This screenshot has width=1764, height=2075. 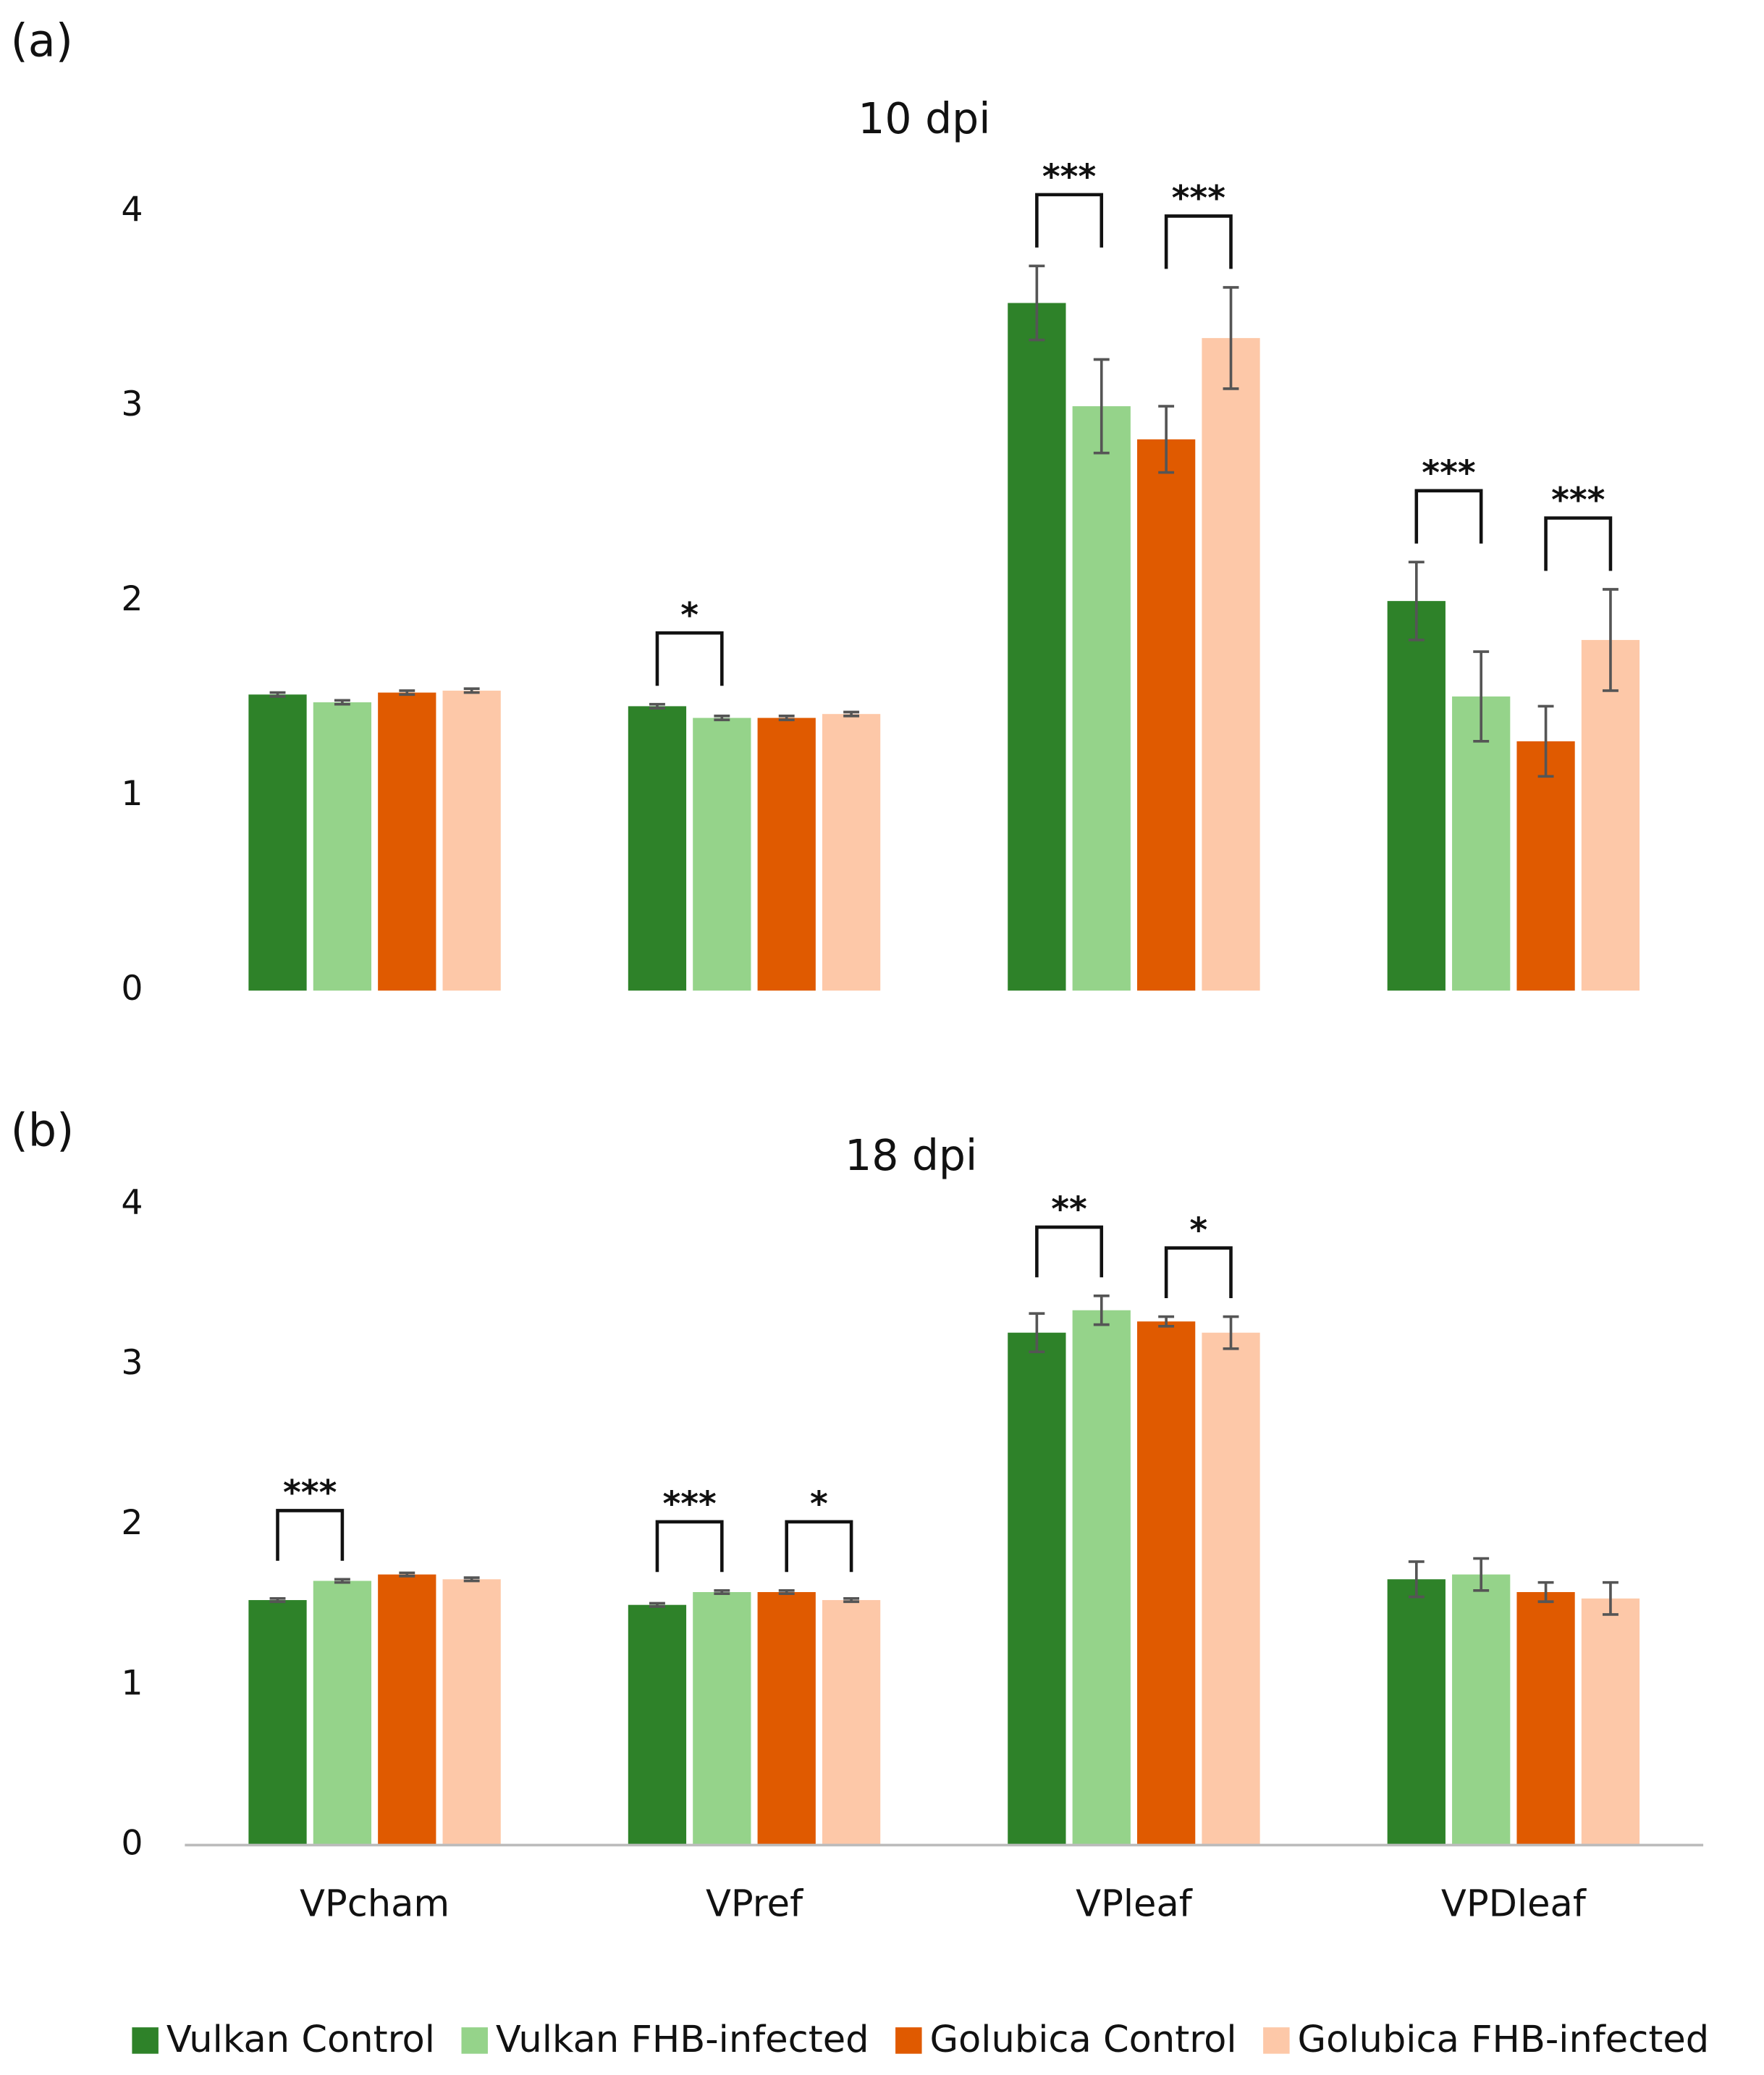 What do you see at coordinates (43, 1129) in the screenshot?
I see `panel-label: (b)` at bounding box center [43, 1129].